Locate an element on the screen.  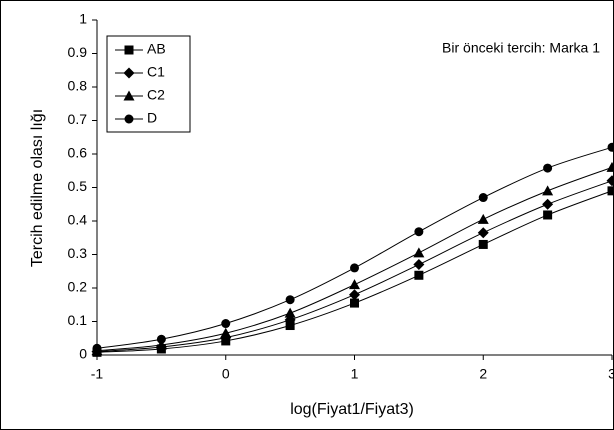
legend-label: D is located at coordinates (152, 118).